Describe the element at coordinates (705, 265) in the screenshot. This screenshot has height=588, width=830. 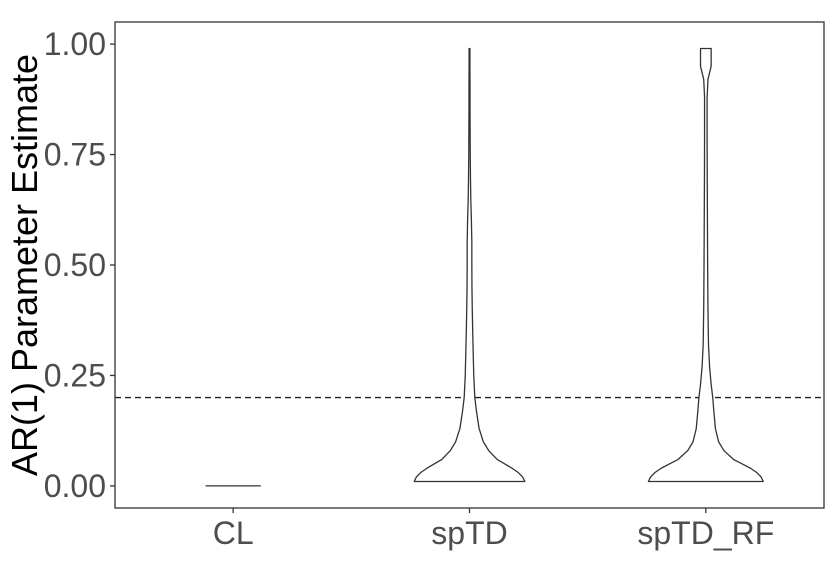
I see `violin-sptd-rf` at that location.